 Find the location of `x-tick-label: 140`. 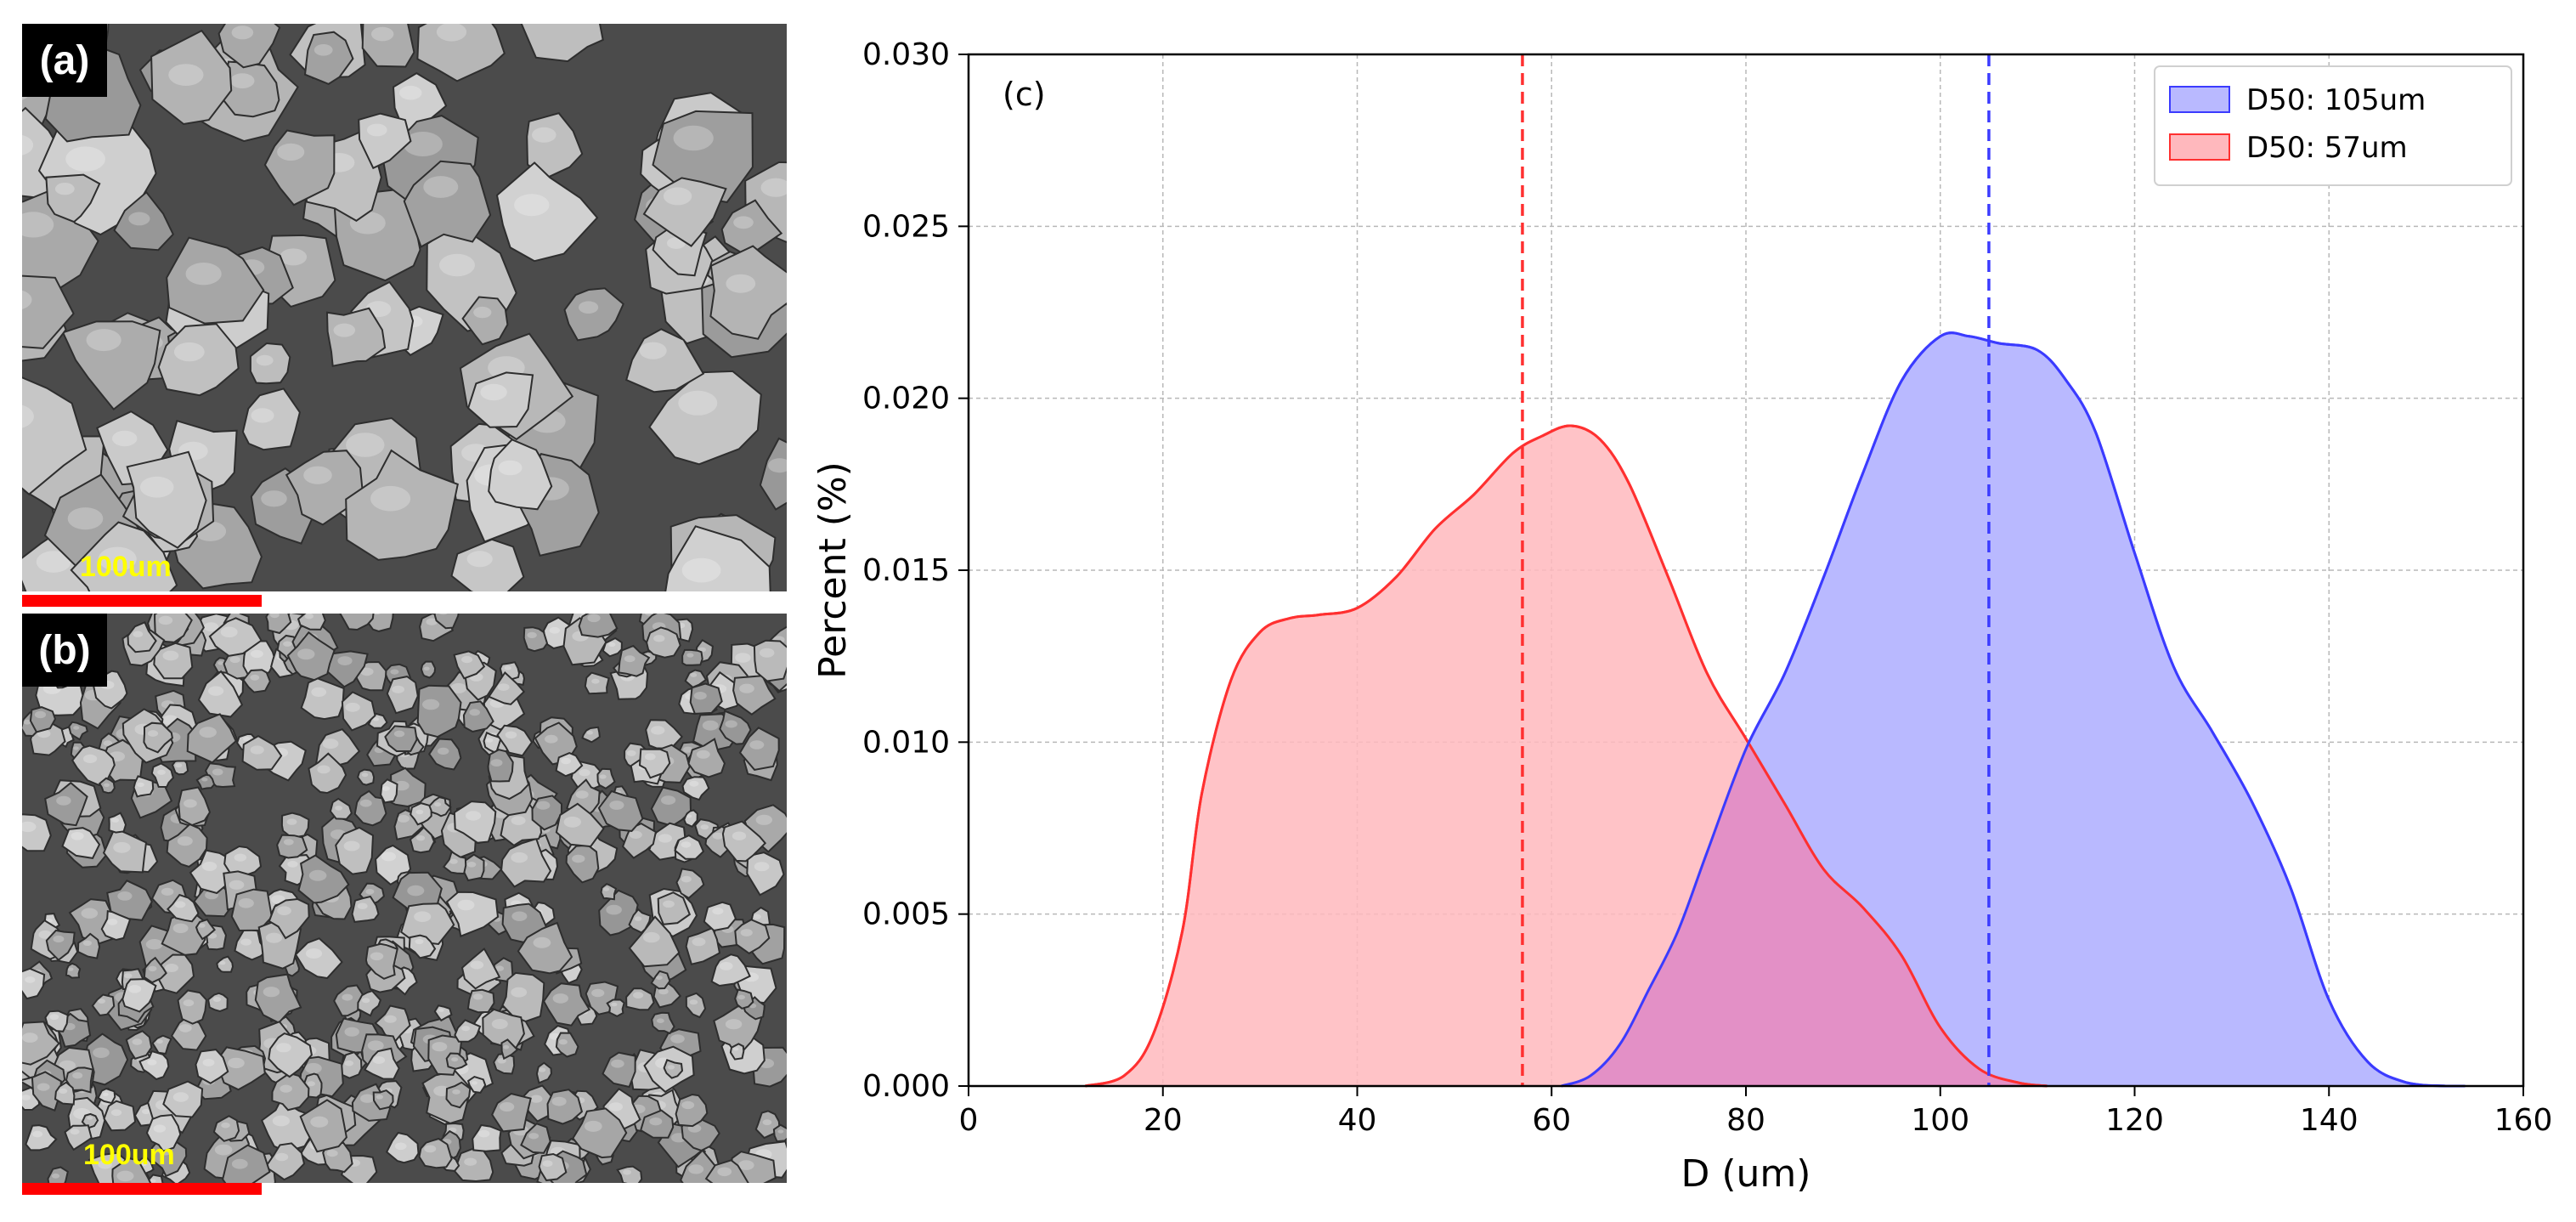

x-tick-label: 140 is located at coordinates (2329, 1120).